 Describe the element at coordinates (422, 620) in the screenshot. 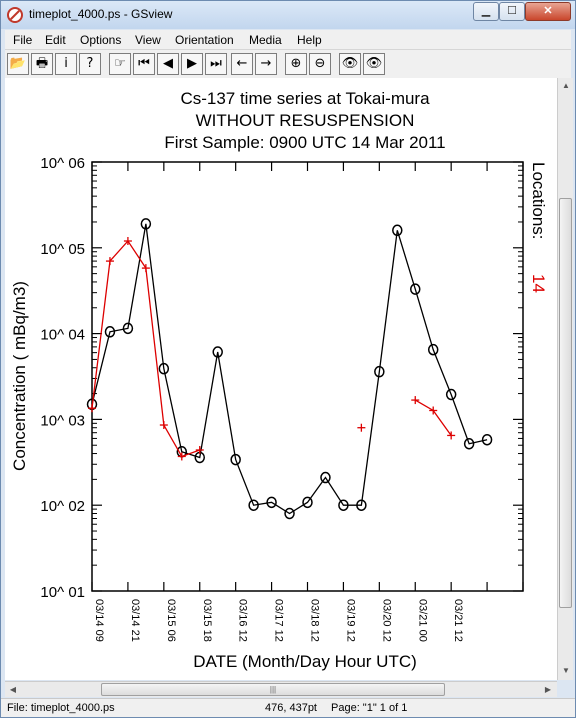

I see `x-tick-label: 03/21 00` at that location.